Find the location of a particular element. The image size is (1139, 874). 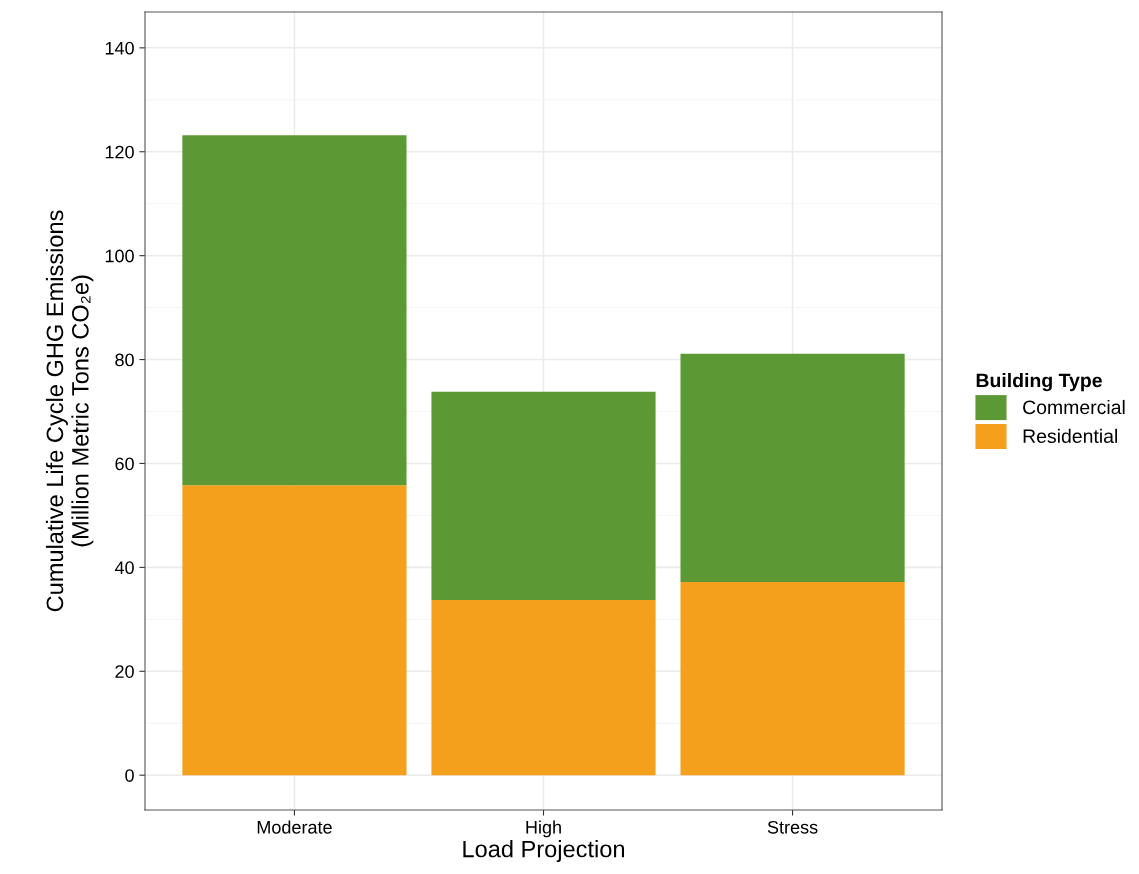

y-axis-title: Cumulative Life Cycle GHG Emissions (Million Metric Tons CO₂e) is located at coordinates (69, 411).